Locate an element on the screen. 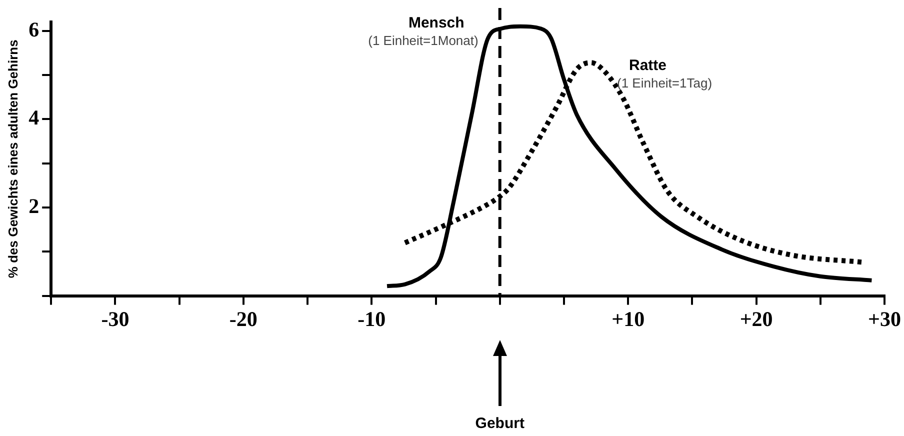 This screenshot has width=904, height=436. y-tick-label: 6 is located at coordinates (34, 29).